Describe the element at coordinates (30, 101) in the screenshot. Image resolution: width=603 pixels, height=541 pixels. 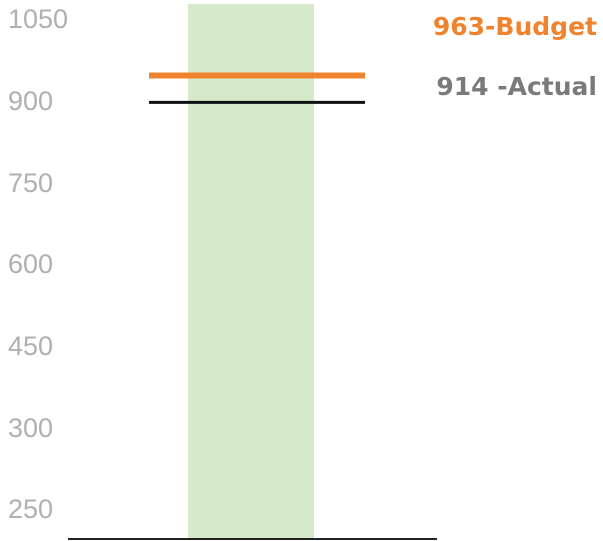
I see `y-tick-label: 900` at that location.